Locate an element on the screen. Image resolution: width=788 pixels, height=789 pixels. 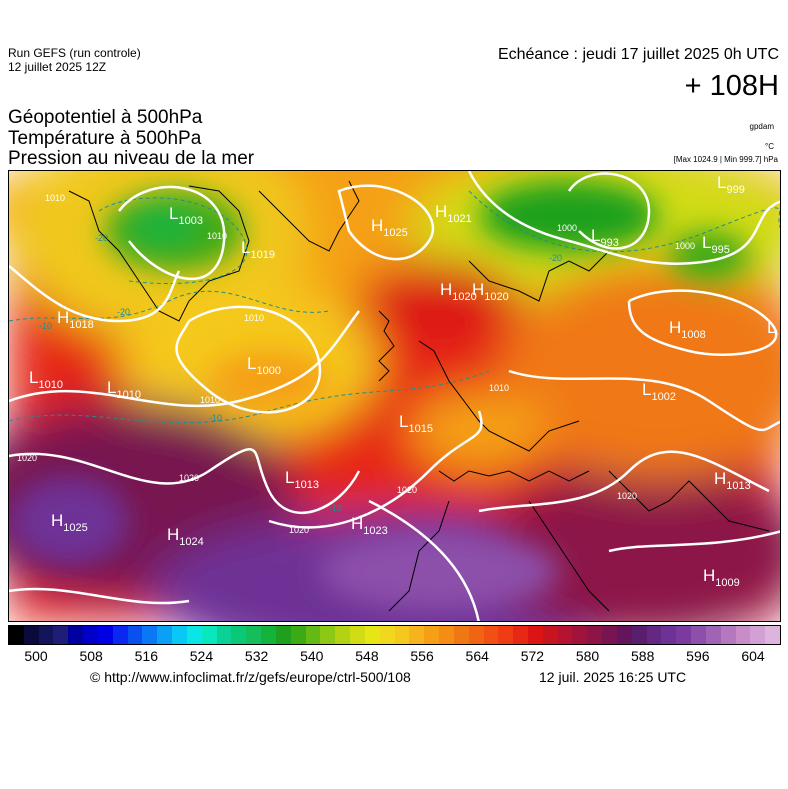
low-pressure-center: L993 is located at coordinates (605, 237).